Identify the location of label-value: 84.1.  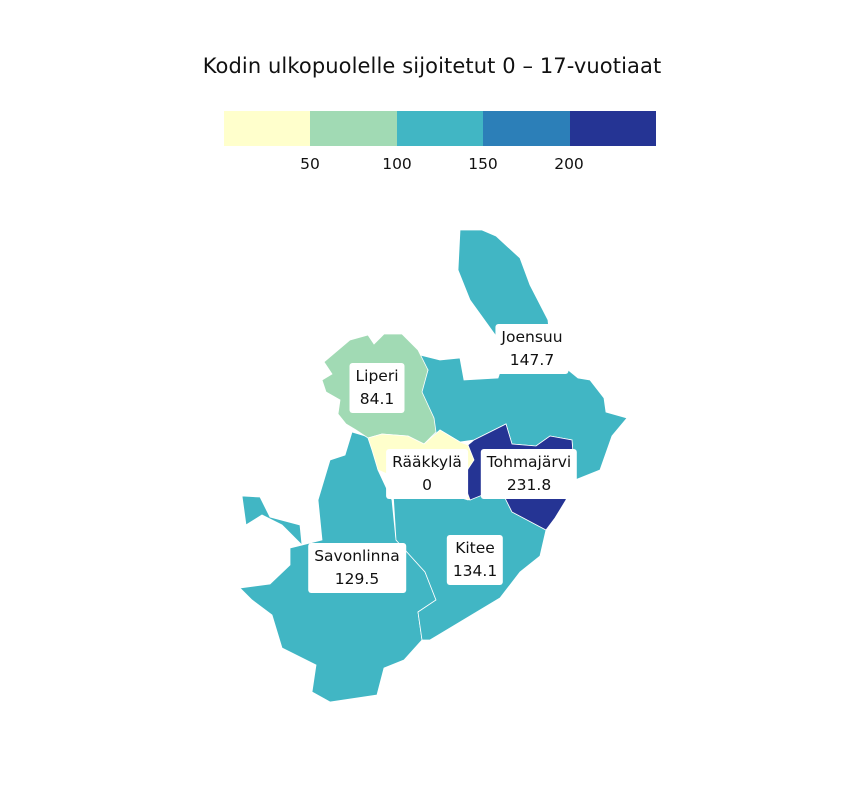
(377, 399).